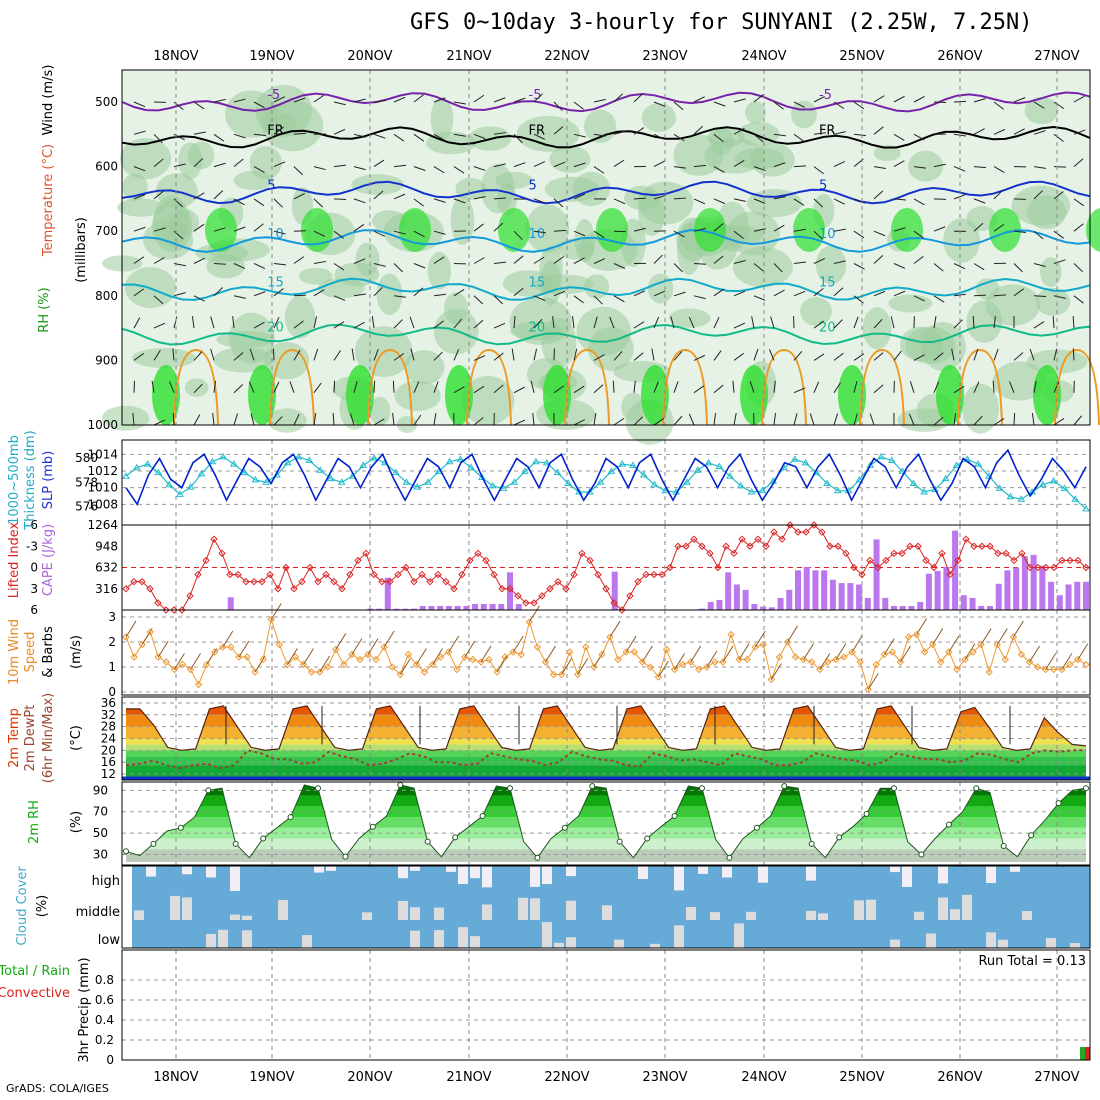 The width and height of the screenshot is (1100, 1100). Describe the element at coordinates (86, 458) in the screenshot. I see `thickness-tick-label: 580` at that location.